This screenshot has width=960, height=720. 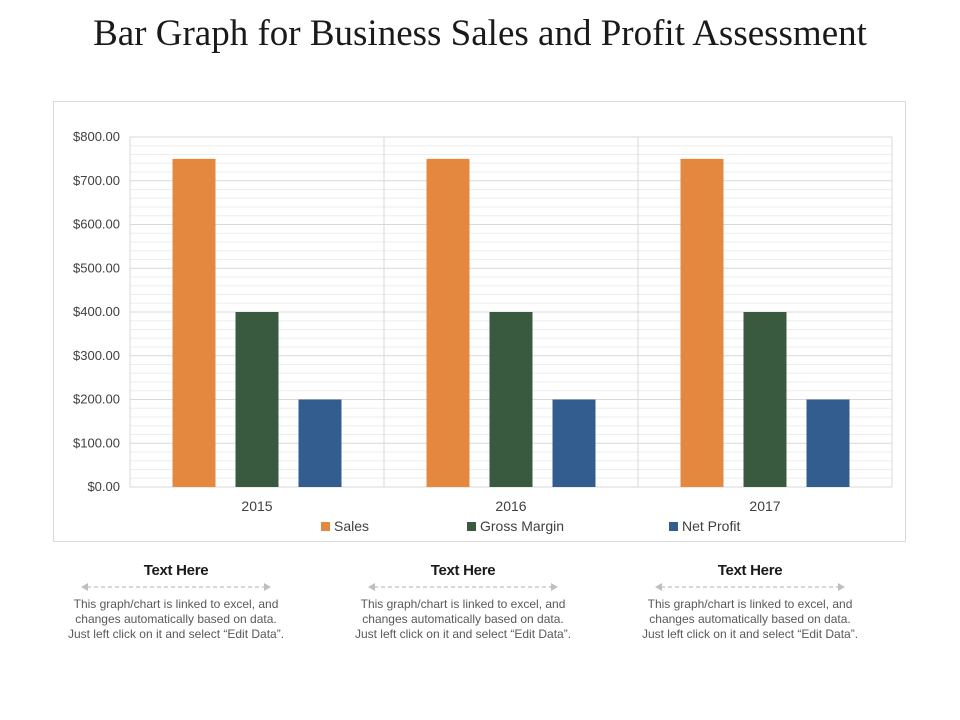 I want to click on legend-swatch-sales, so click(x=325, y=526).